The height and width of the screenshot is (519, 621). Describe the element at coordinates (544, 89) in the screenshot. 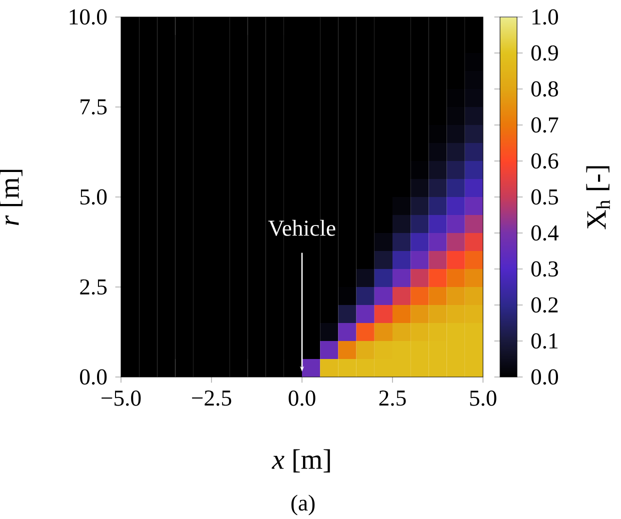

I see `color-bar-label: 0.8` at that location.